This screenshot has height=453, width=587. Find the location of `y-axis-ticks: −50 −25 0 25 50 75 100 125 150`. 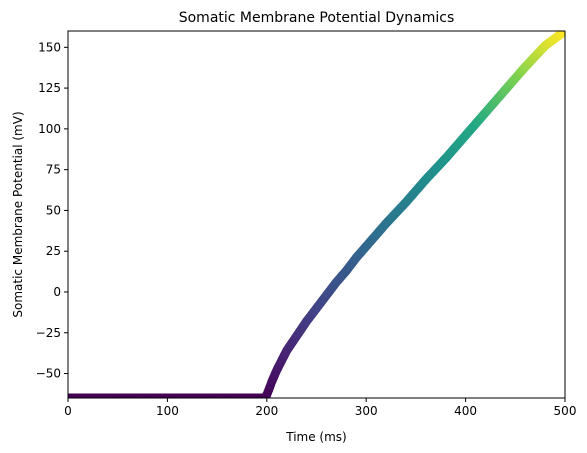

y-axis-ticks: −50 −25 0 25 50 75 100 125 150 is located at coordinates (52, 210).